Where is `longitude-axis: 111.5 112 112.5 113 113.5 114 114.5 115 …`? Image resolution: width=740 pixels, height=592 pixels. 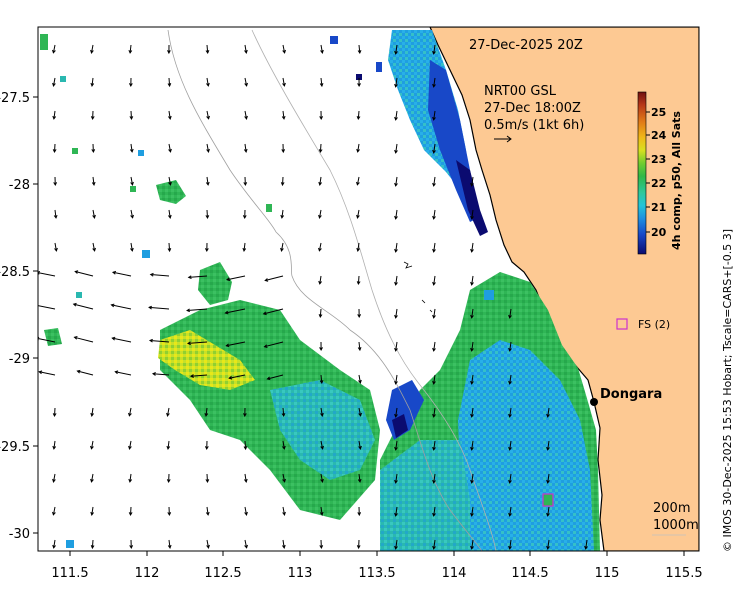 longitude-axis: 111.5 112 112.5 113 113.5 114 114.5 115 … is located at coordinates (377, 566).